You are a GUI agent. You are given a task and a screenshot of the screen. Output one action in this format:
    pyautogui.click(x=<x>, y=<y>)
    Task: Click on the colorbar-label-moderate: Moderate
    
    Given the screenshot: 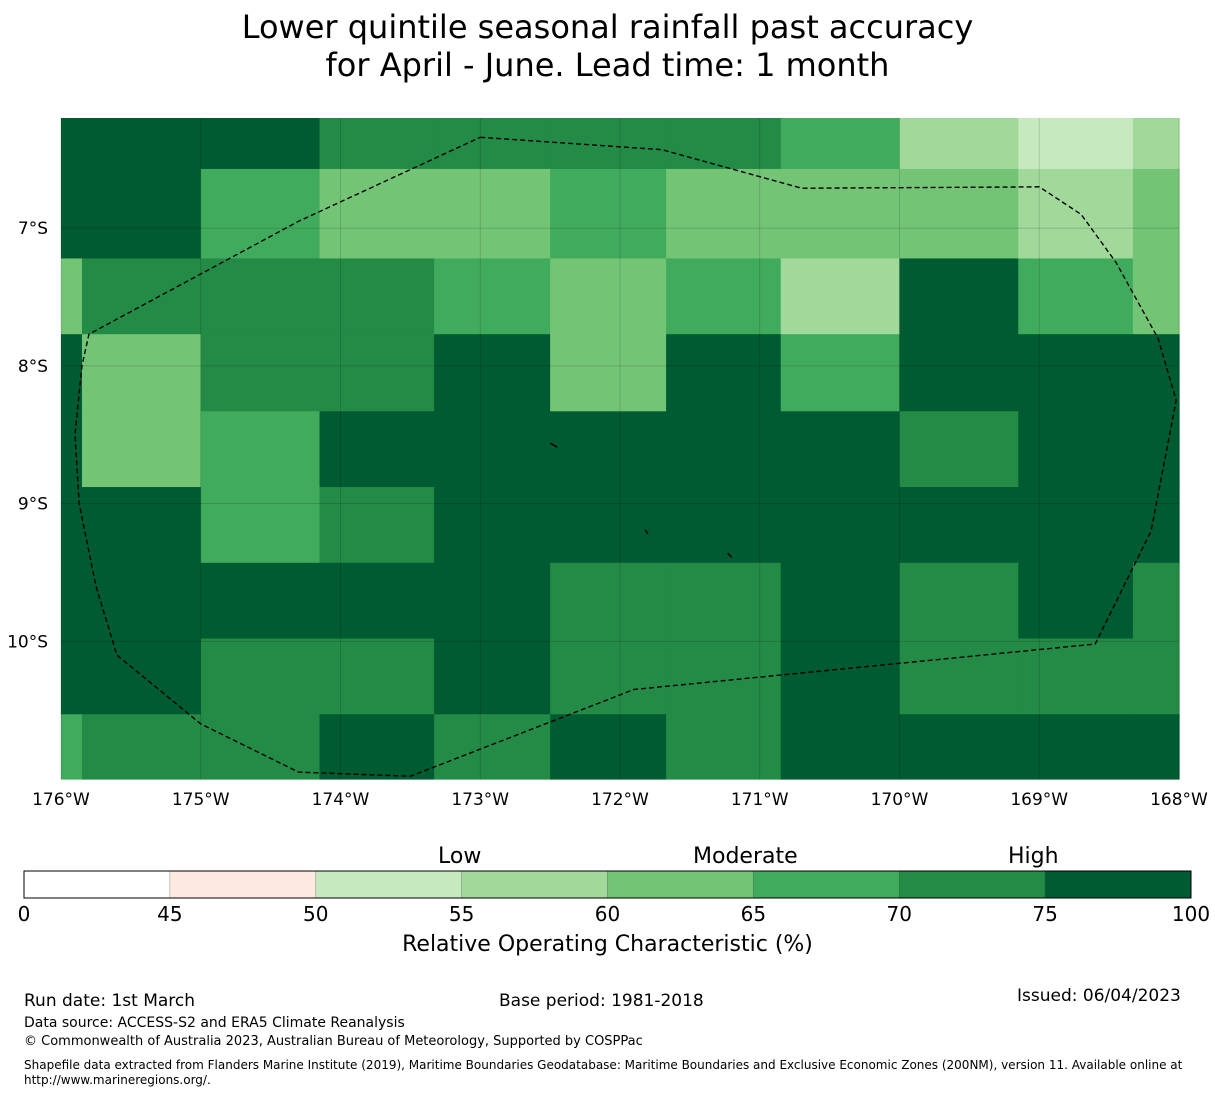 What is the action you would take?
    pyautogui.click(x=745, y=856)
    